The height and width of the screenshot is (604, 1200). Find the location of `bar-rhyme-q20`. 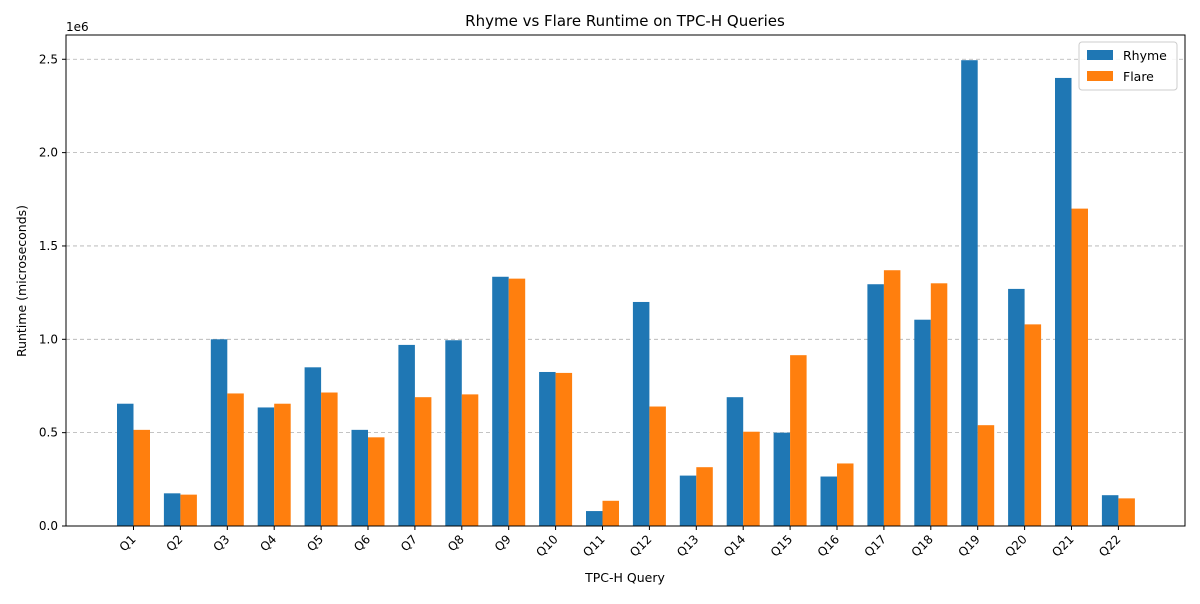

bar-rhyme-q20 is located at coordinates (1016, 407).